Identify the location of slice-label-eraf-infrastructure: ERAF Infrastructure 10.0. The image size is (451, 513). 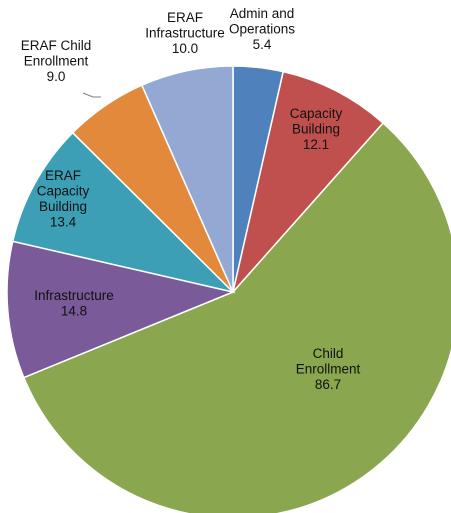
(185, 33).